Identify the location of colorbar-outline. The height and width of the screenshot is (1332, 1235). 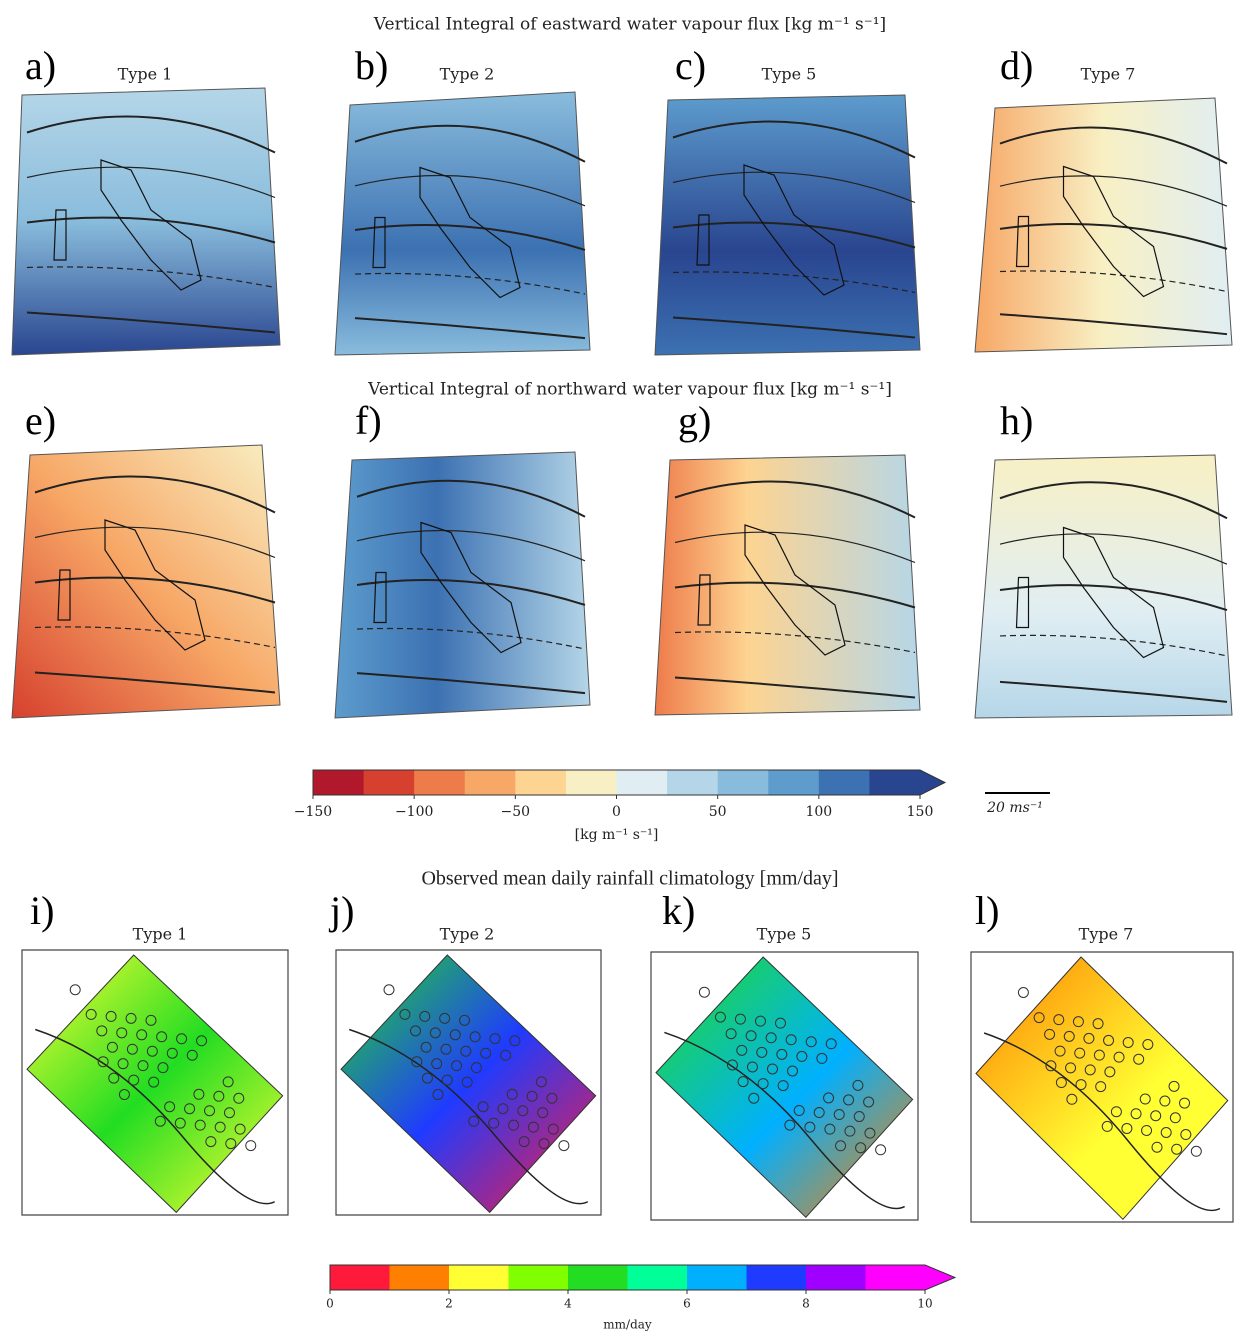
(643, 1277).